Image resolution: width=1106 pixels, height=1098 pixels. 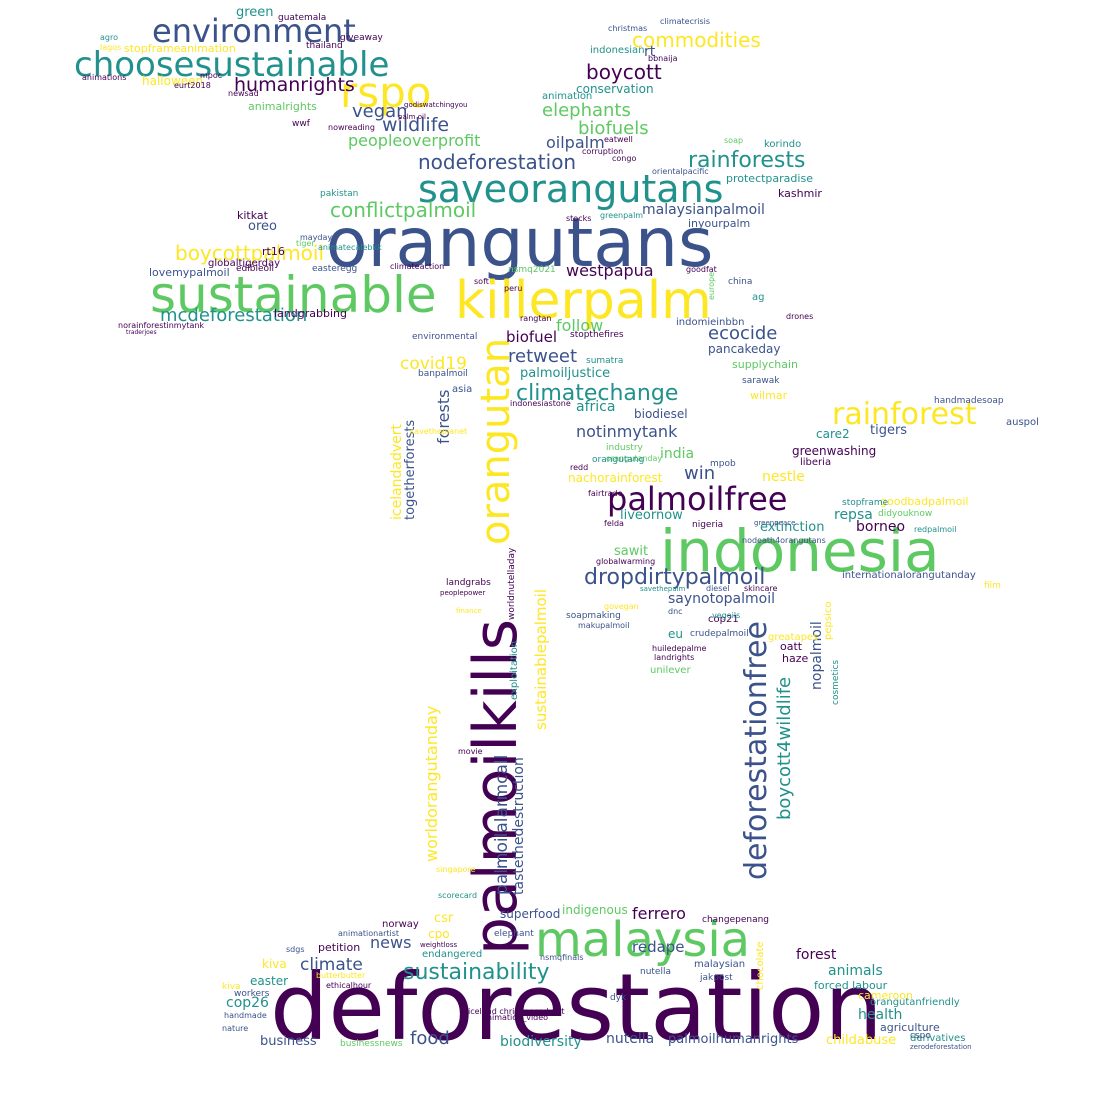 I want to click on word-sarawak: sarawak, so click(x=761, y=381).